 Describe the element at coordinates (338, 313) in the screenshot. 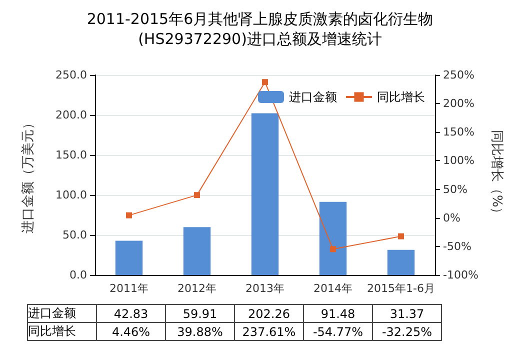

I see `data-label: 91.48` at that location.